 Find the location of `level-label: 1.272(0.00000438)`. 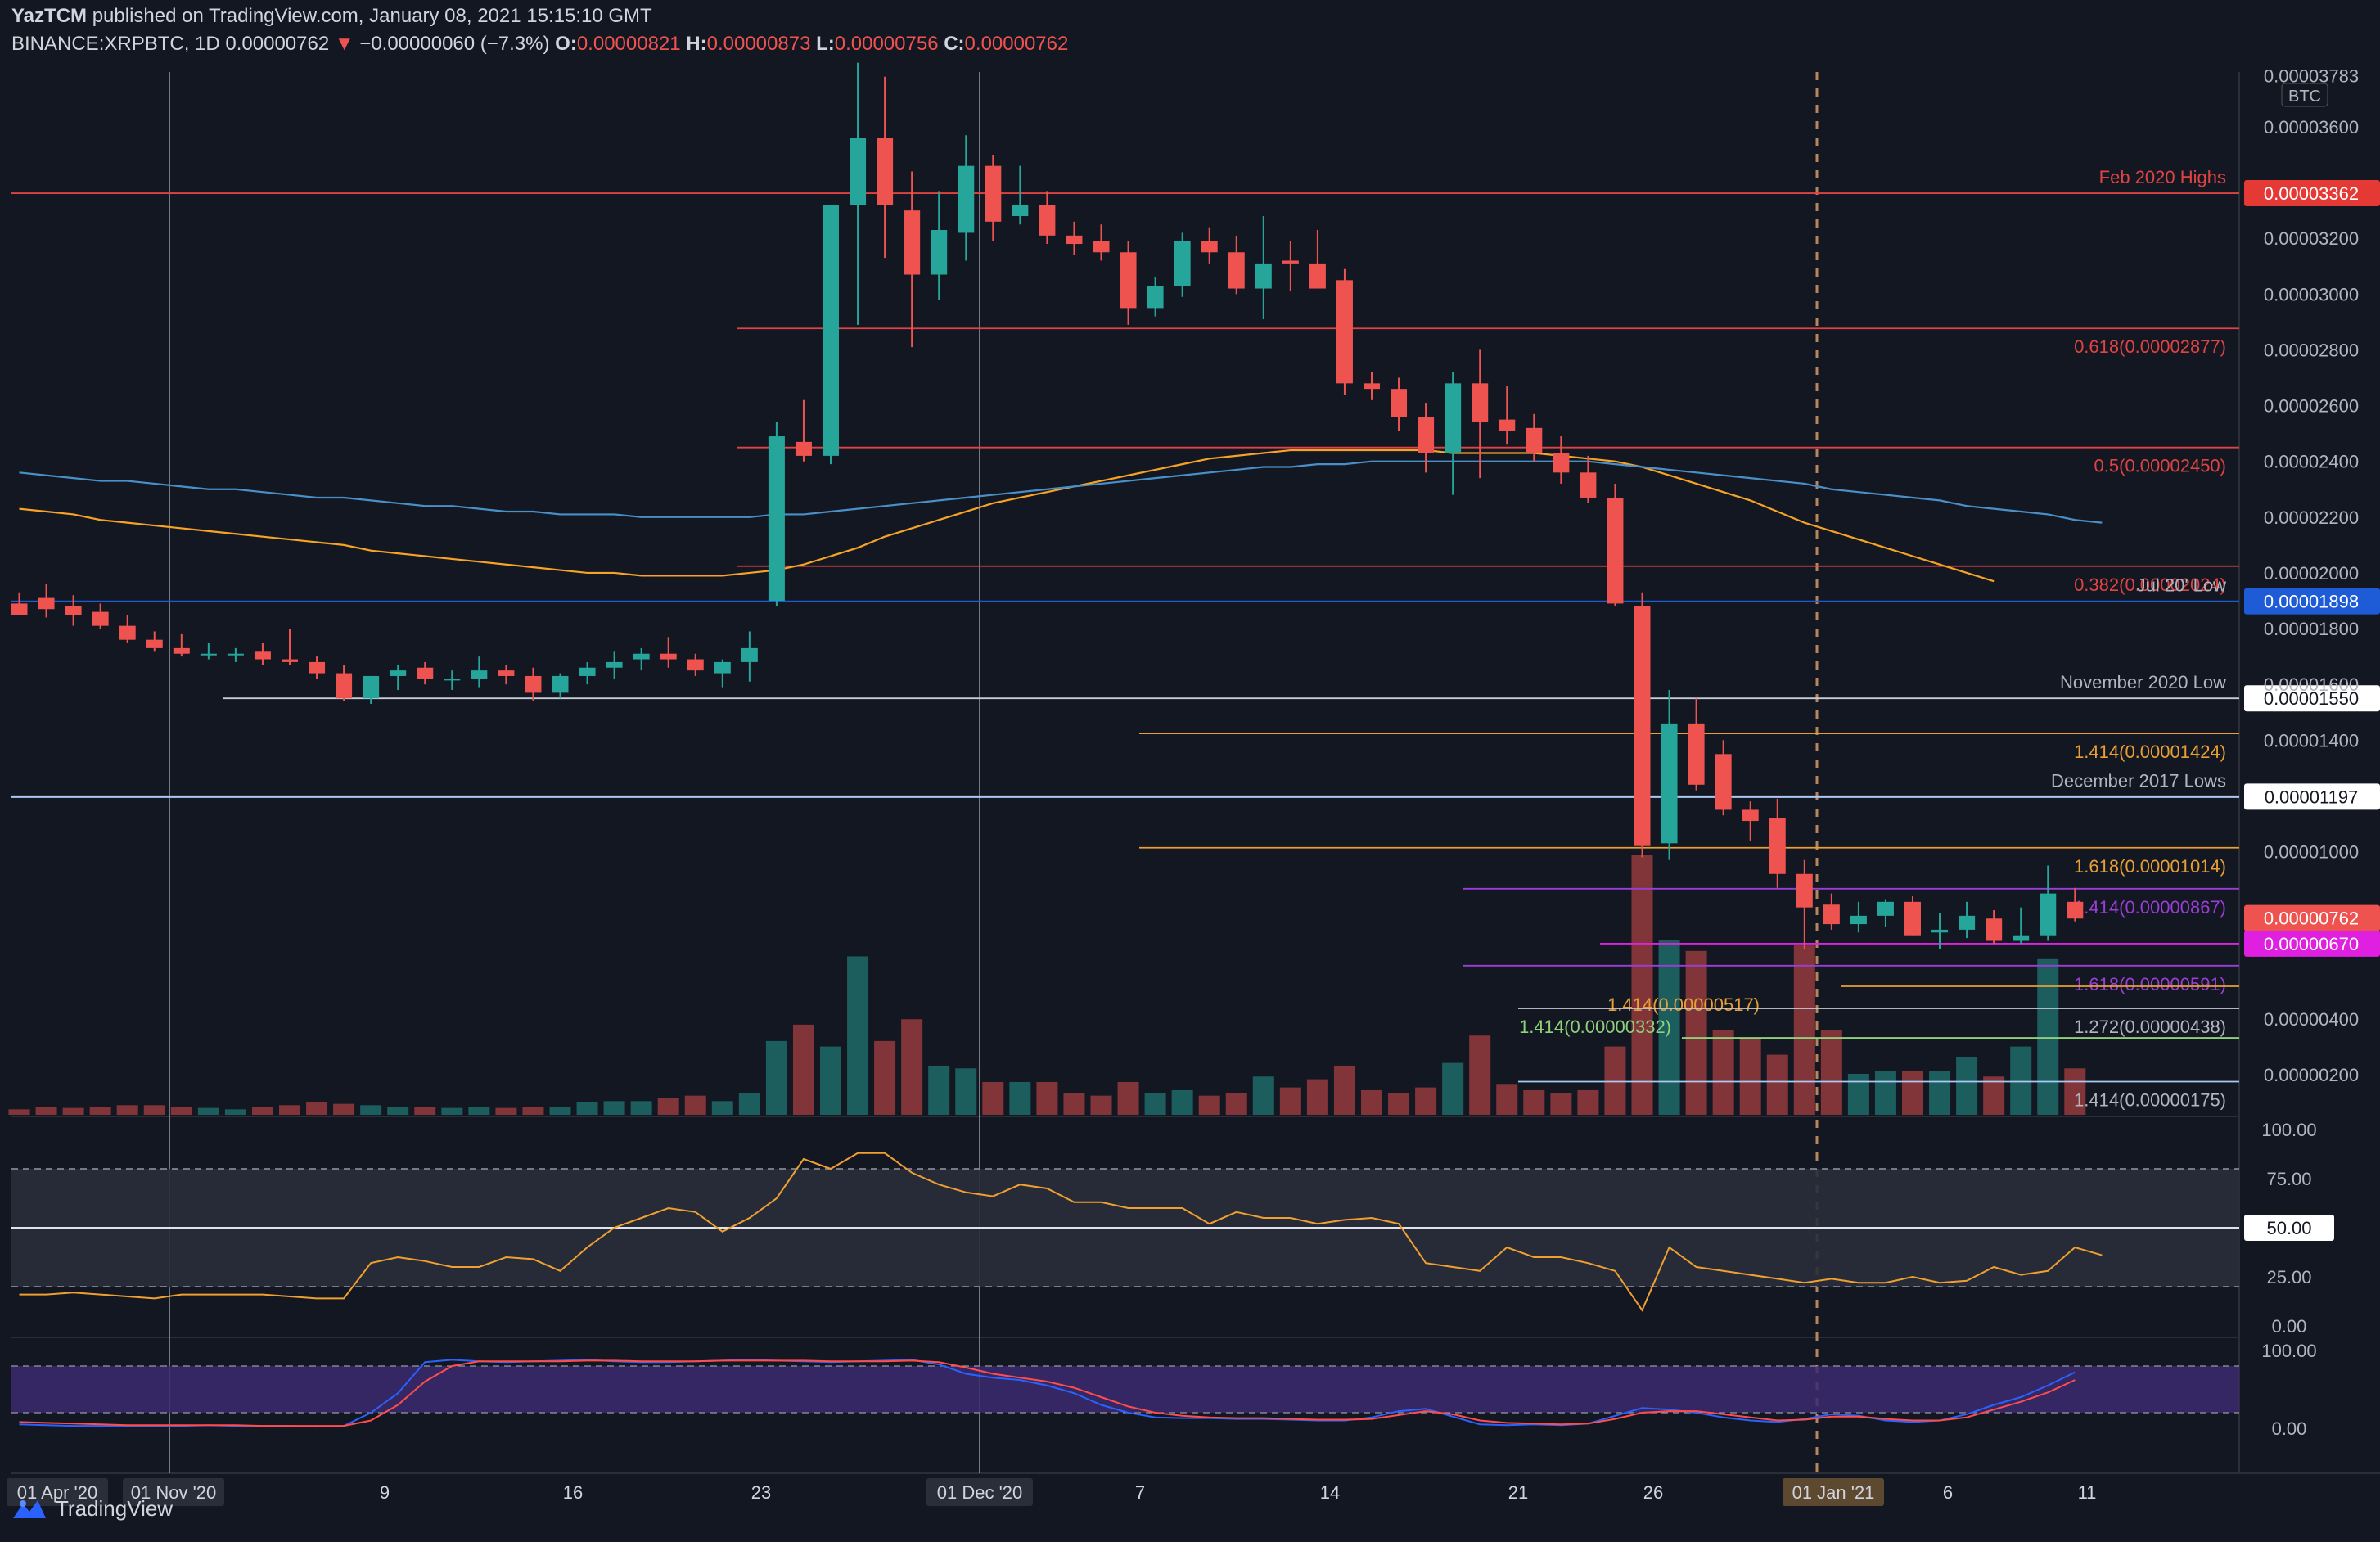

level-label: 1.272(0.00000438) is located at coordinates (2150, 1027).